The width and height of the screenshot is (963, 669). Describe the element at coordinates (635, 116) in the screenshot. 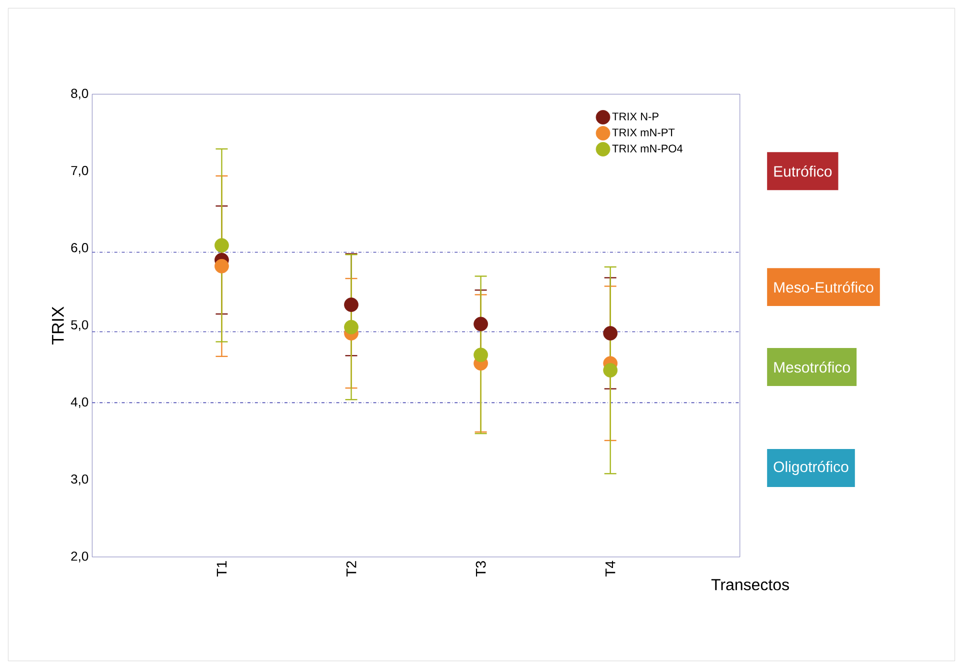

I see `legend-label: TRIX N-P` at that location.